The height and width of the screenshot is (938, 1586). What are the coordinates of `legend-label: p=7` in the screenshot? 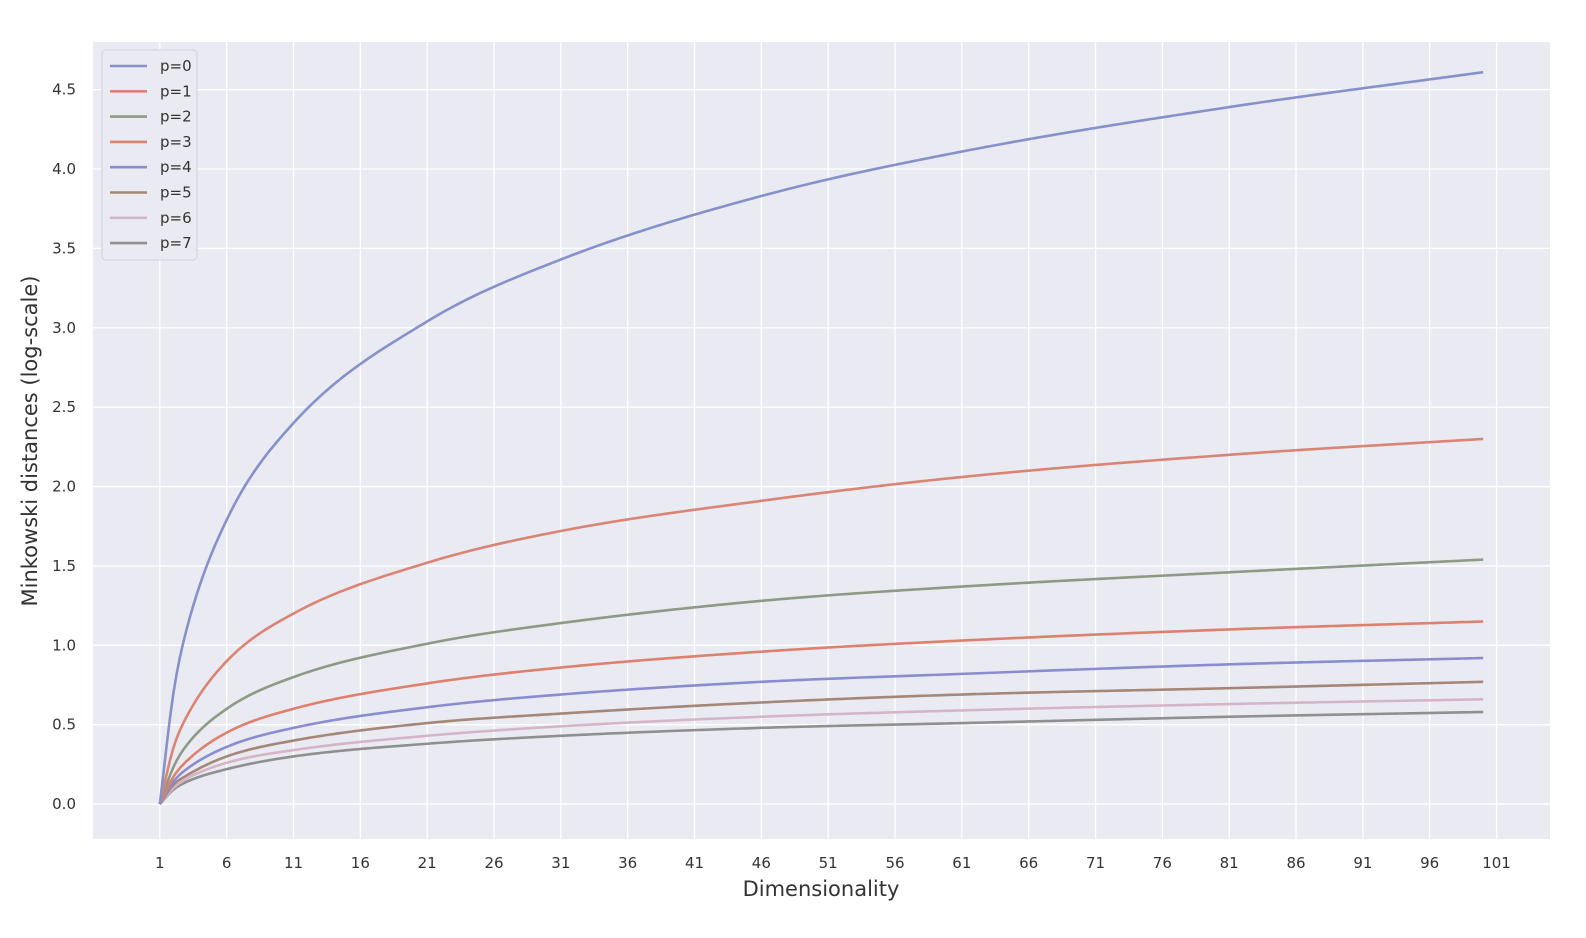 It's located at (176, 243).